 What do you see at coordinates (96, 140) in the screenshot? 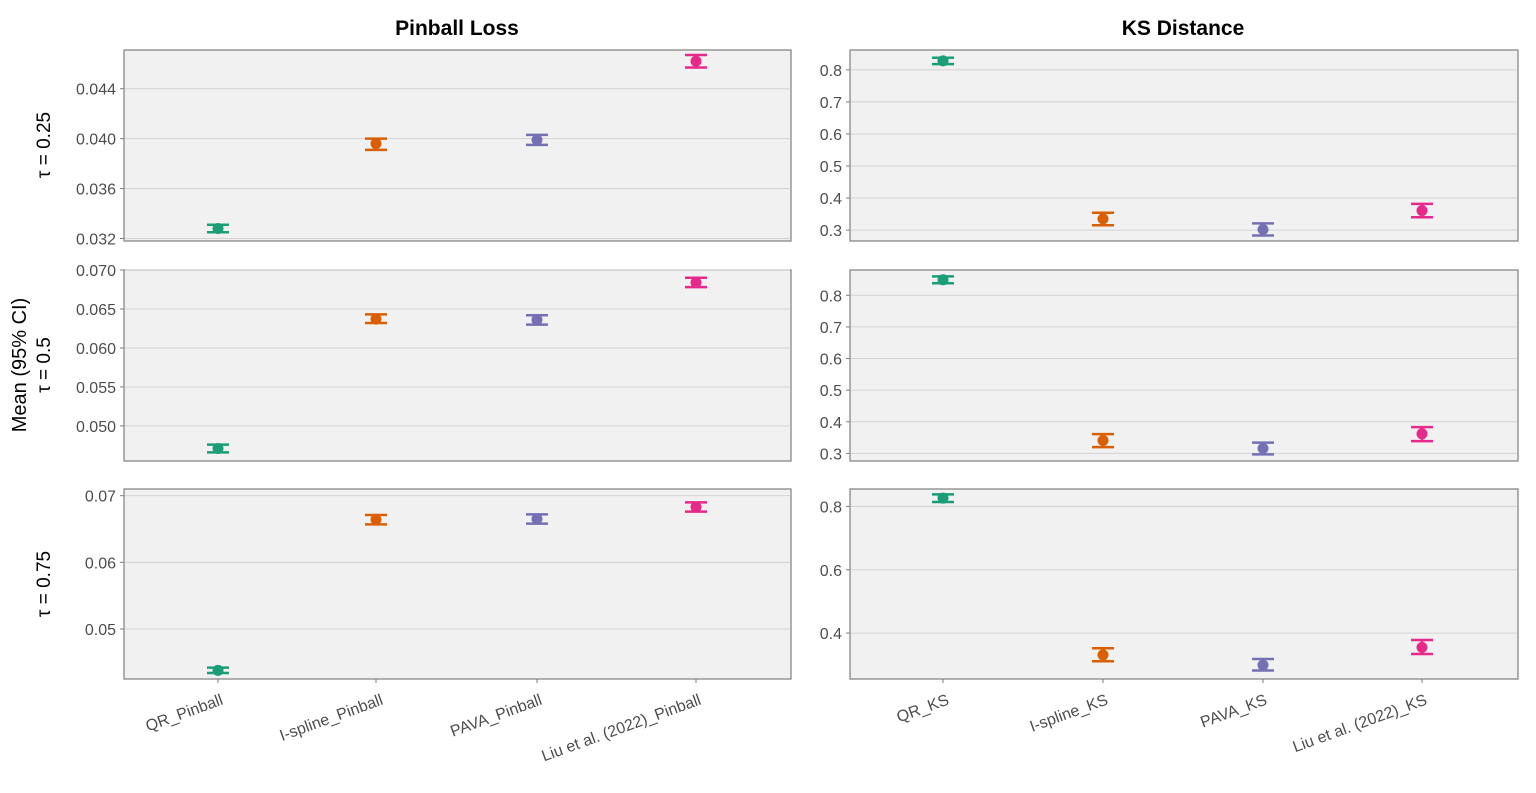
I see `y-tick-label: 0.040` at bounding box center [96, 140].